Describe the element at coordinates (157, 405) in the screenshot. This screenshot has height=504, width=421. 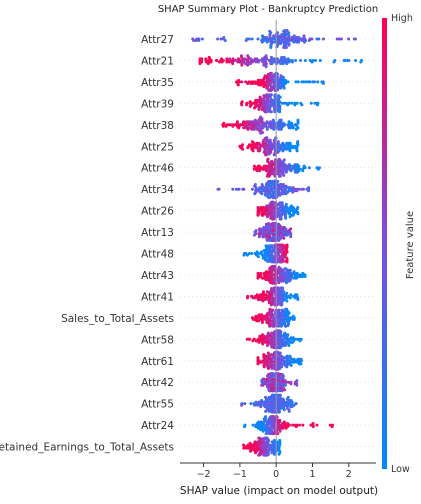
I see `feature-label: Attr55` at that location.